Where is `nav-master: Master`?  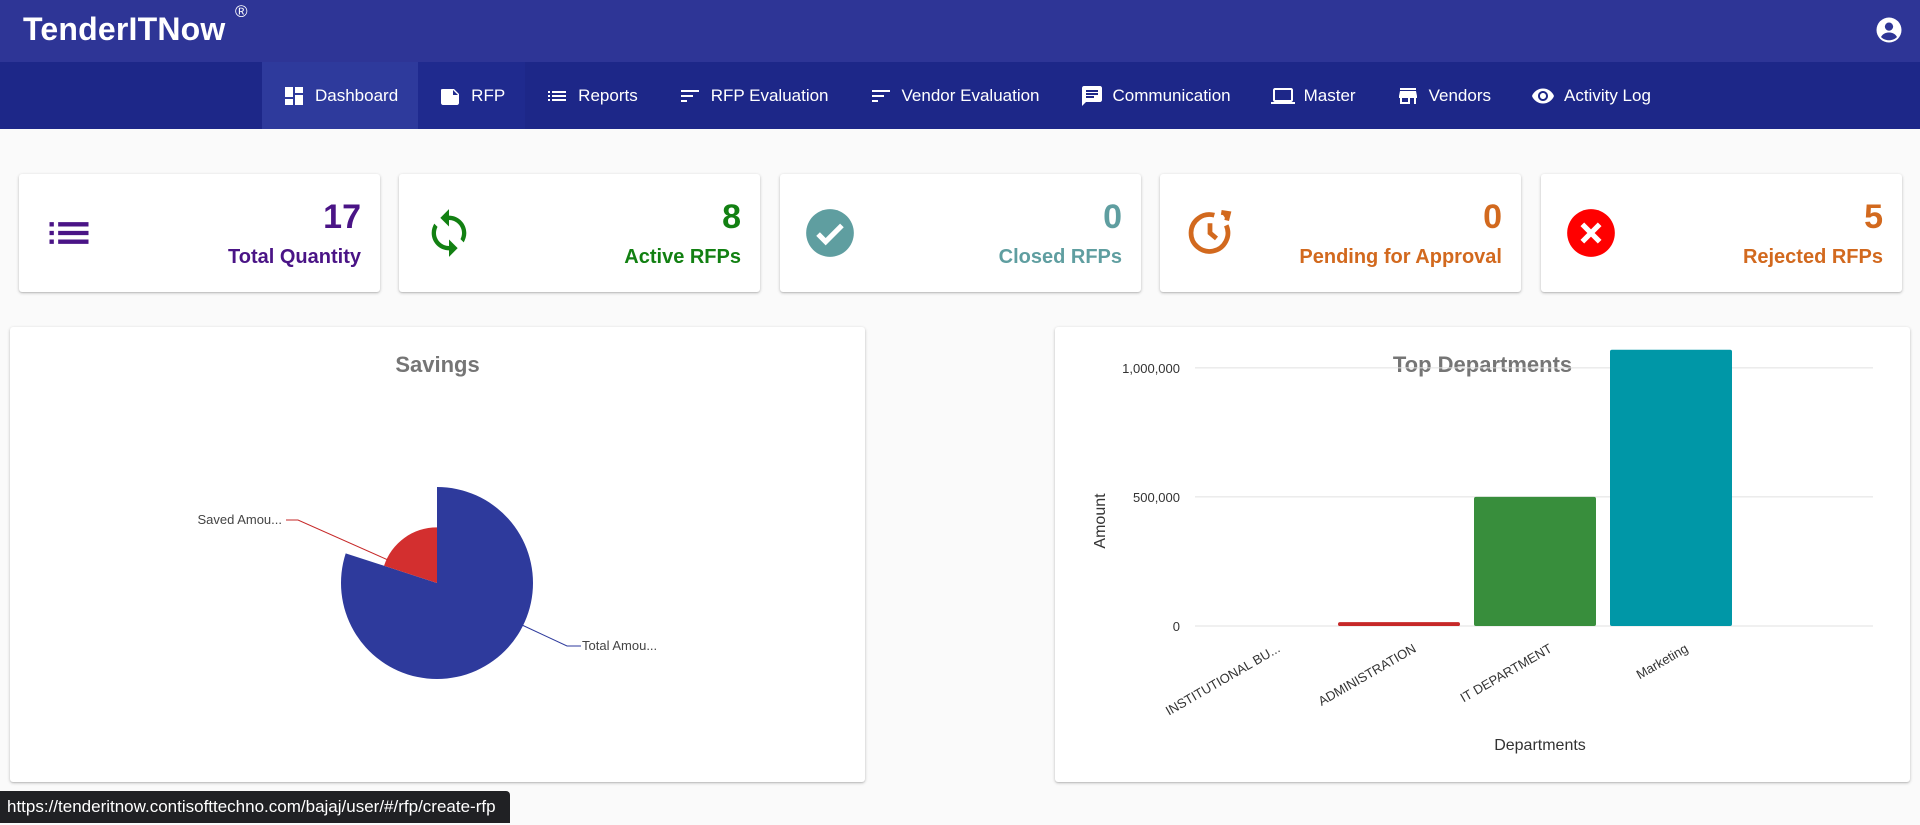 nav-master: Master is located at coordinates (1313, 95).